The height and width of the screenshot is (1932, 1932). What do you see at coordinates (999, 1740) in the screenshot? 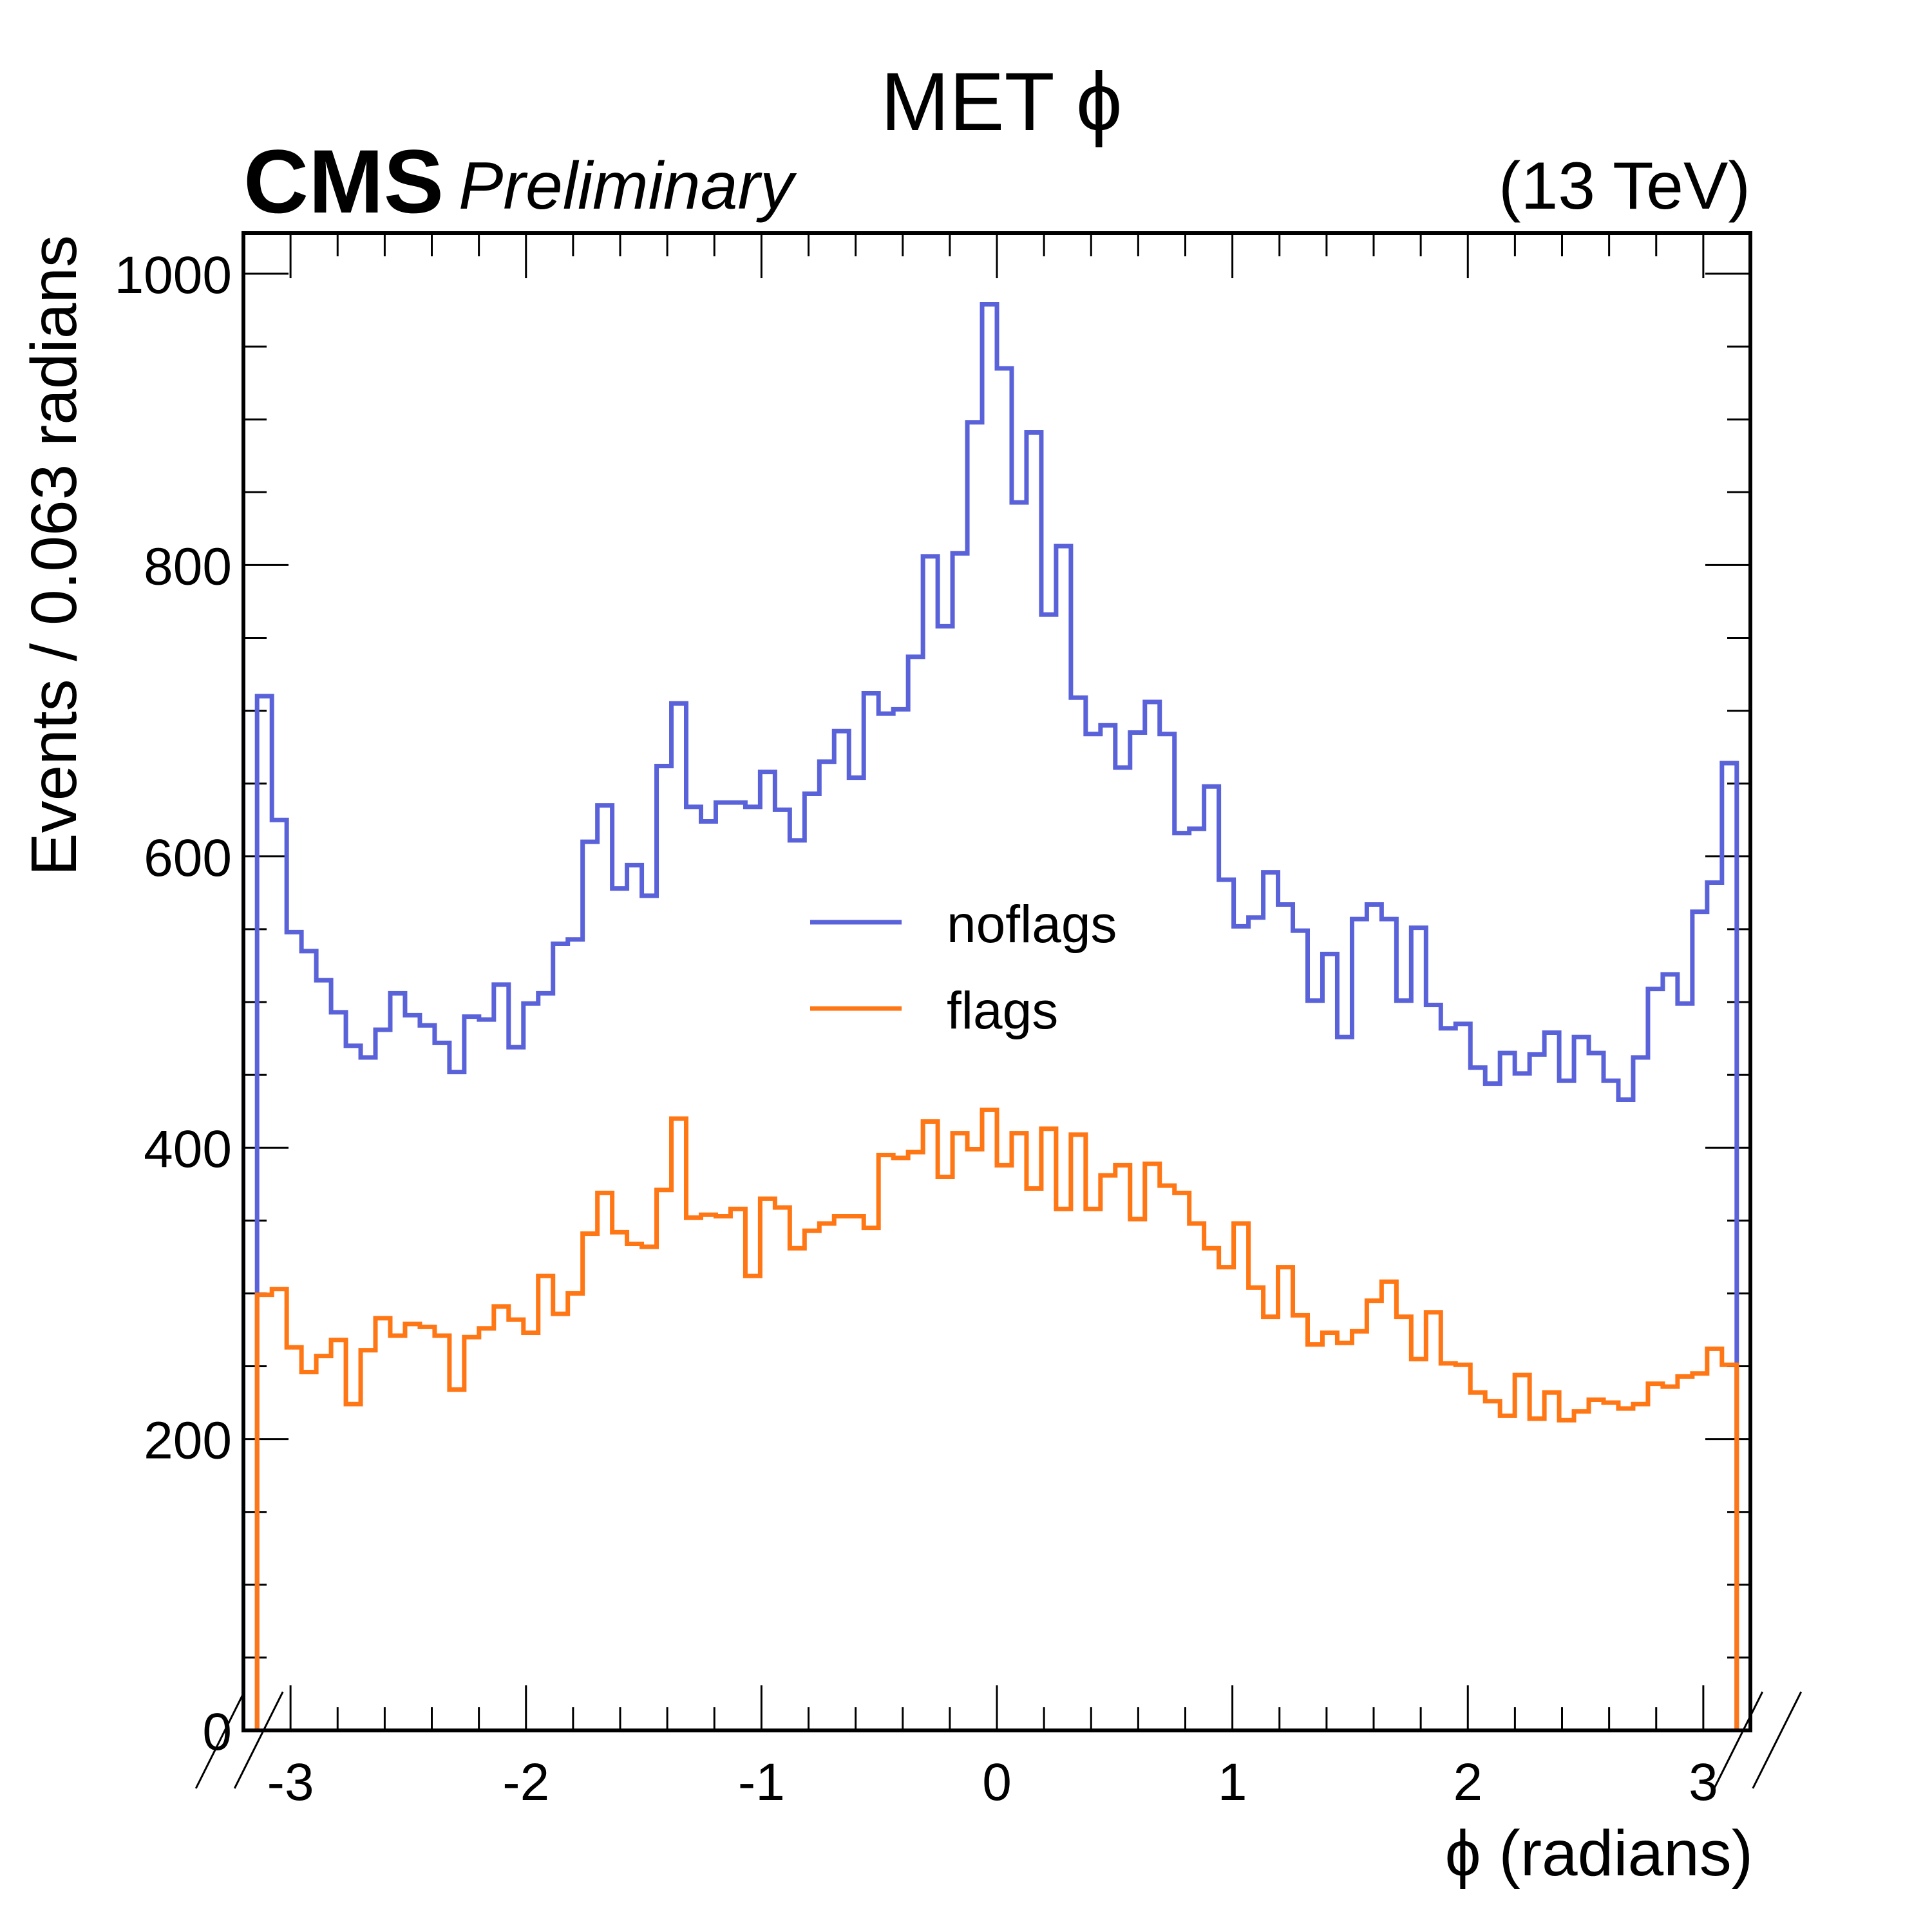
I see `axis-breaks` at bounding box center [999, 1740].